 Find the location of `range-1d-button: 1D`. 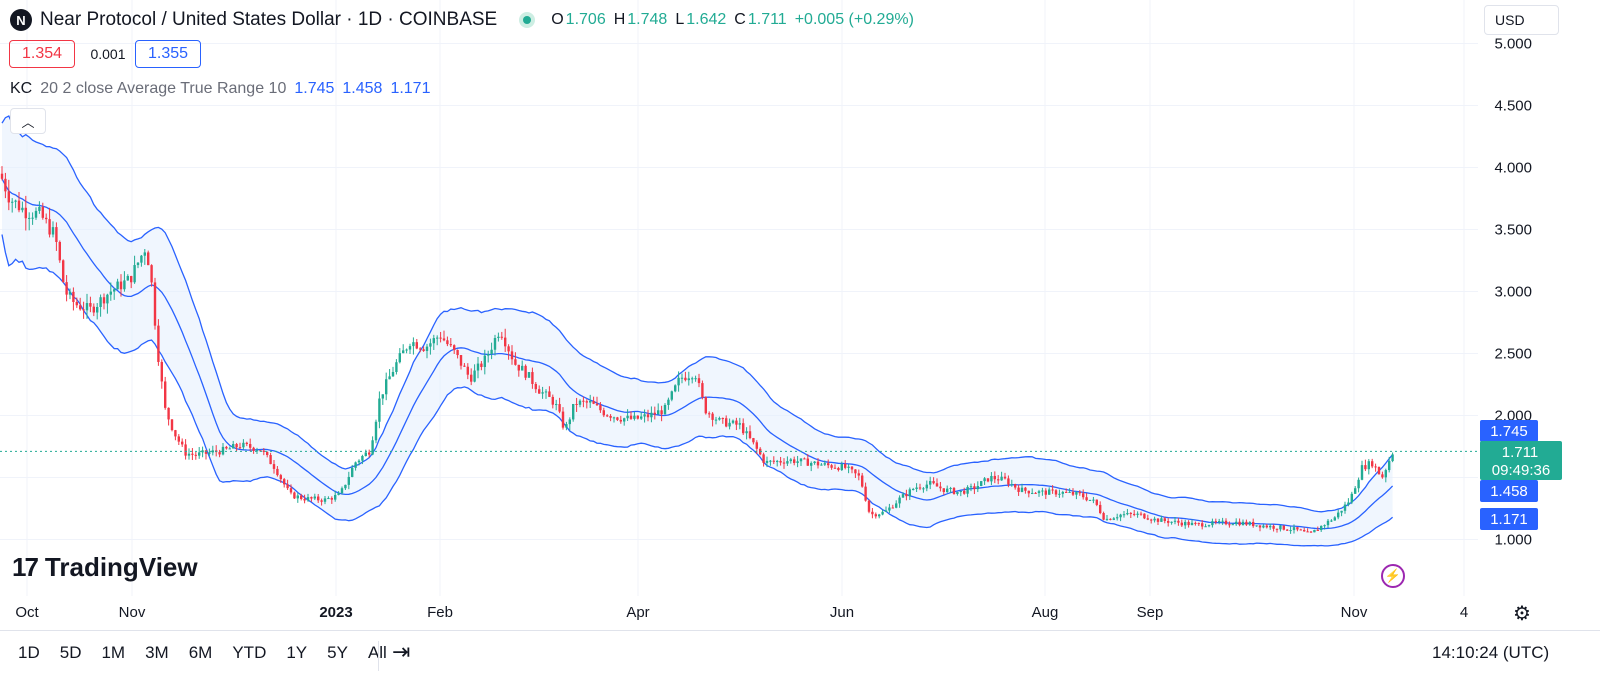

range-1d-button: 1D is located at coordinates (29, 652).